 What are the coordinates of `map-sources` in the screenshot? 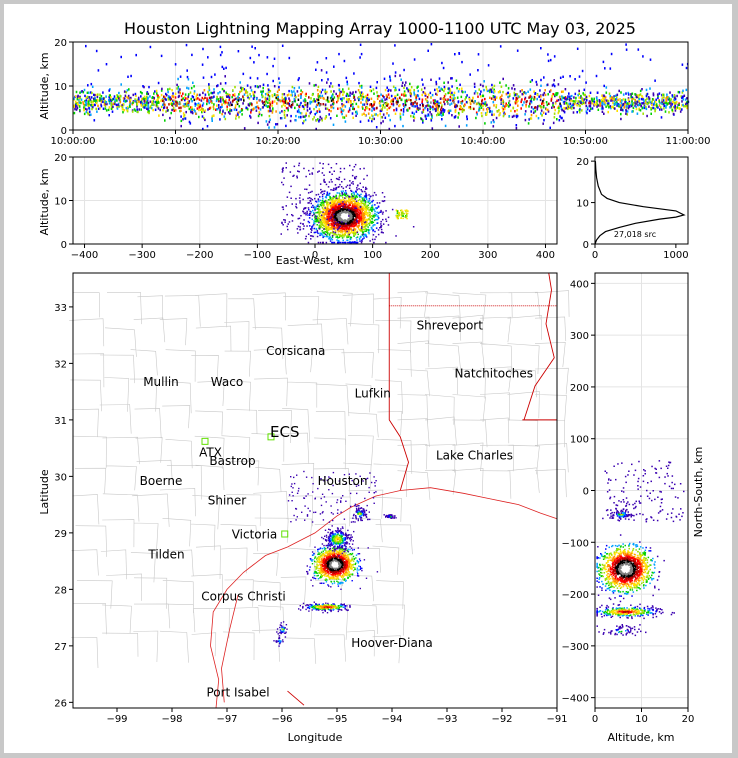 It's located at (335, 558).